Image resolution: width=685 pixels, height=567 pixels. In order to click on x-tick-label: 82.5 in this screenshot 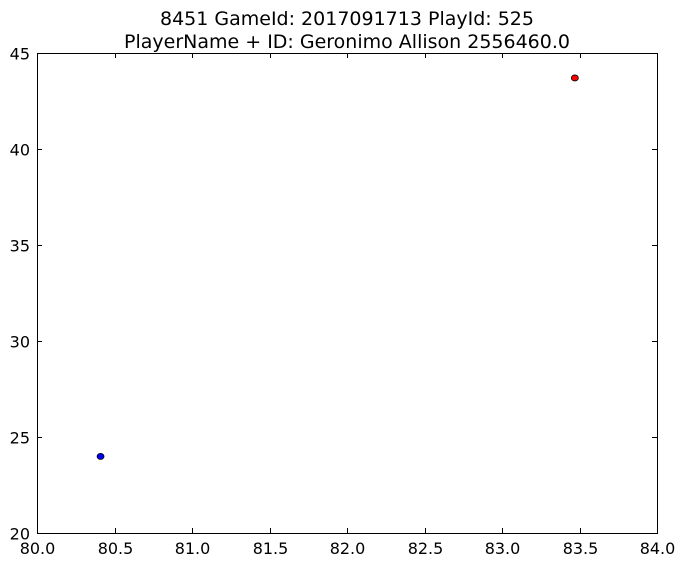, I will do `click(426, 548)`.